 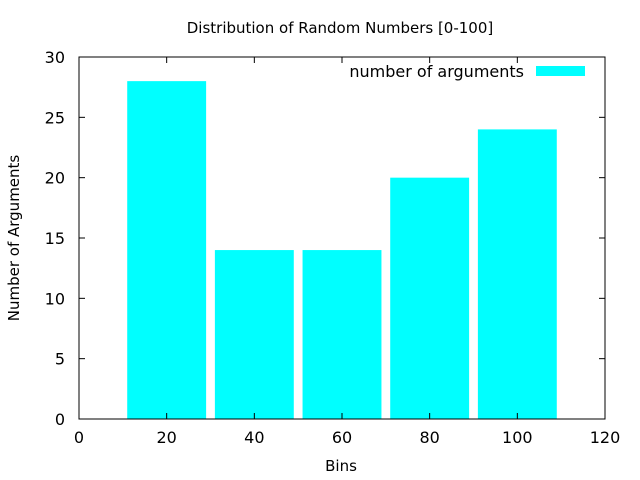 I want to click on y-tick-label-25: 25, so click(x=55, y=117).